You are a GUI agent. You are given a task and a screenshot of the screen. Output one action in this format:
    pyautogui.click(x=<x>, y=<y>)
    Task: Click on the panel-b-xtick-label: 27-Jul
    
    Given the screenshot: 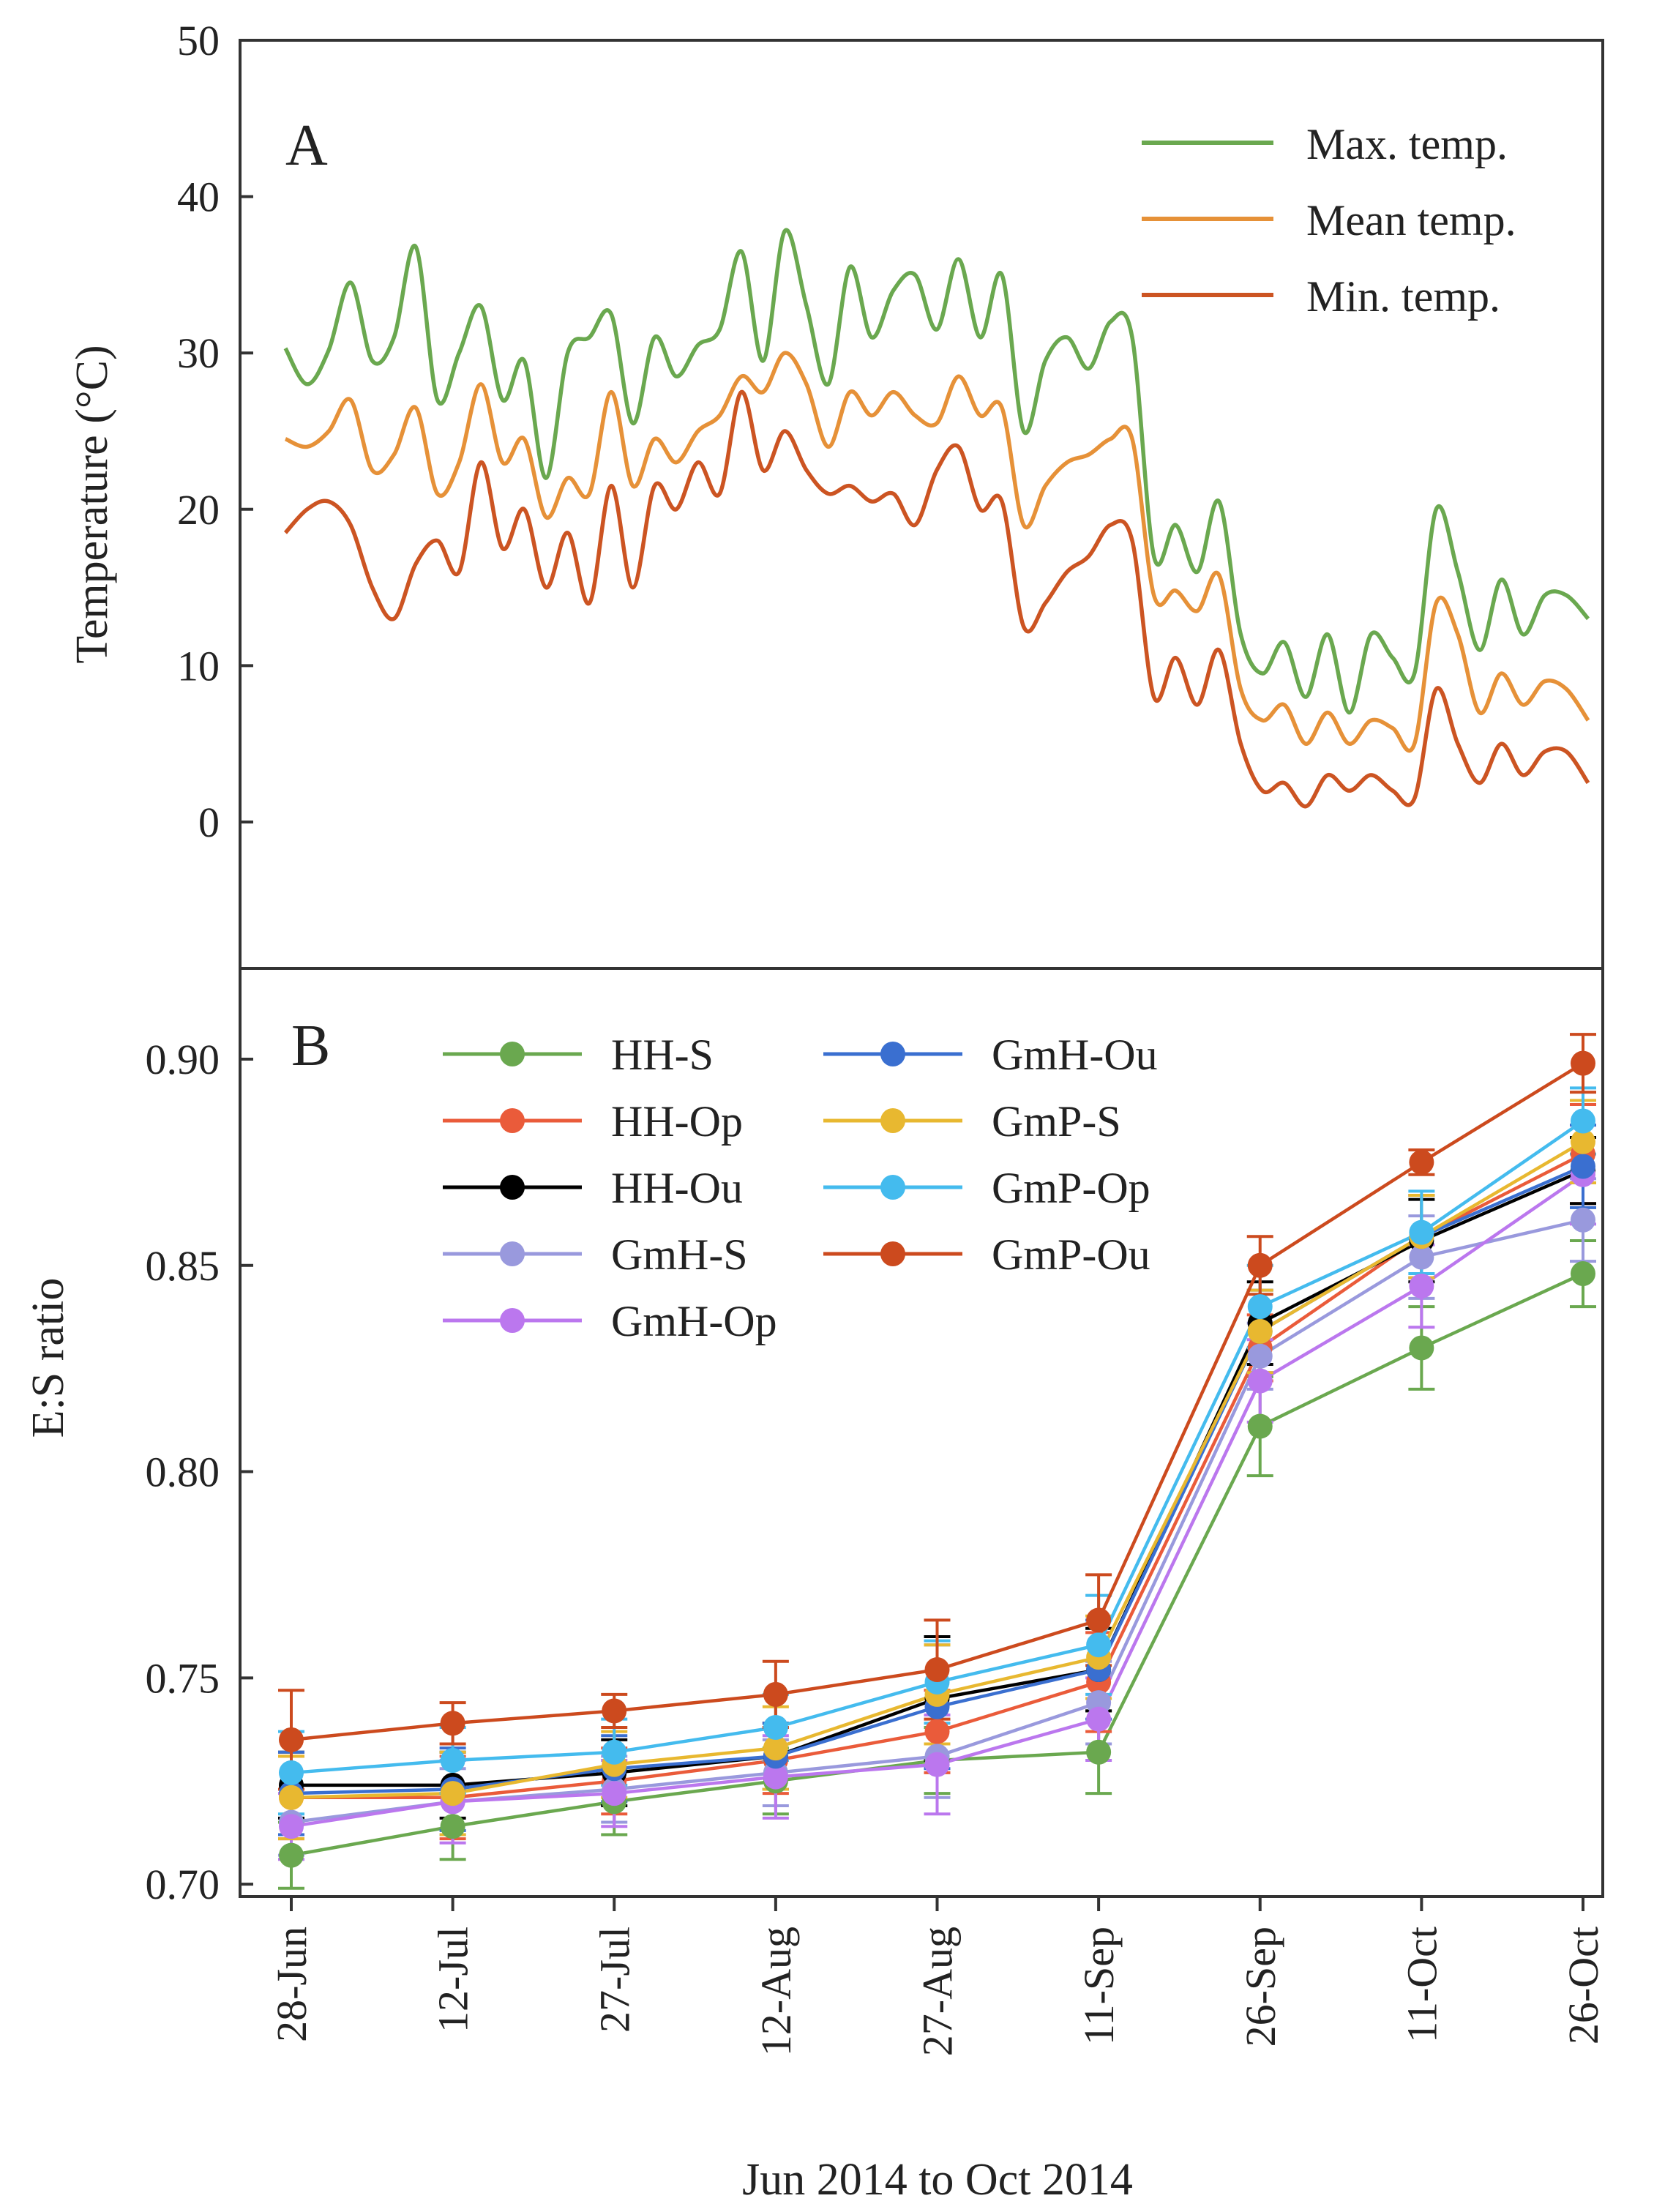 What is the action you would take?
    pyautogui.click(x=614, y=1980)
    